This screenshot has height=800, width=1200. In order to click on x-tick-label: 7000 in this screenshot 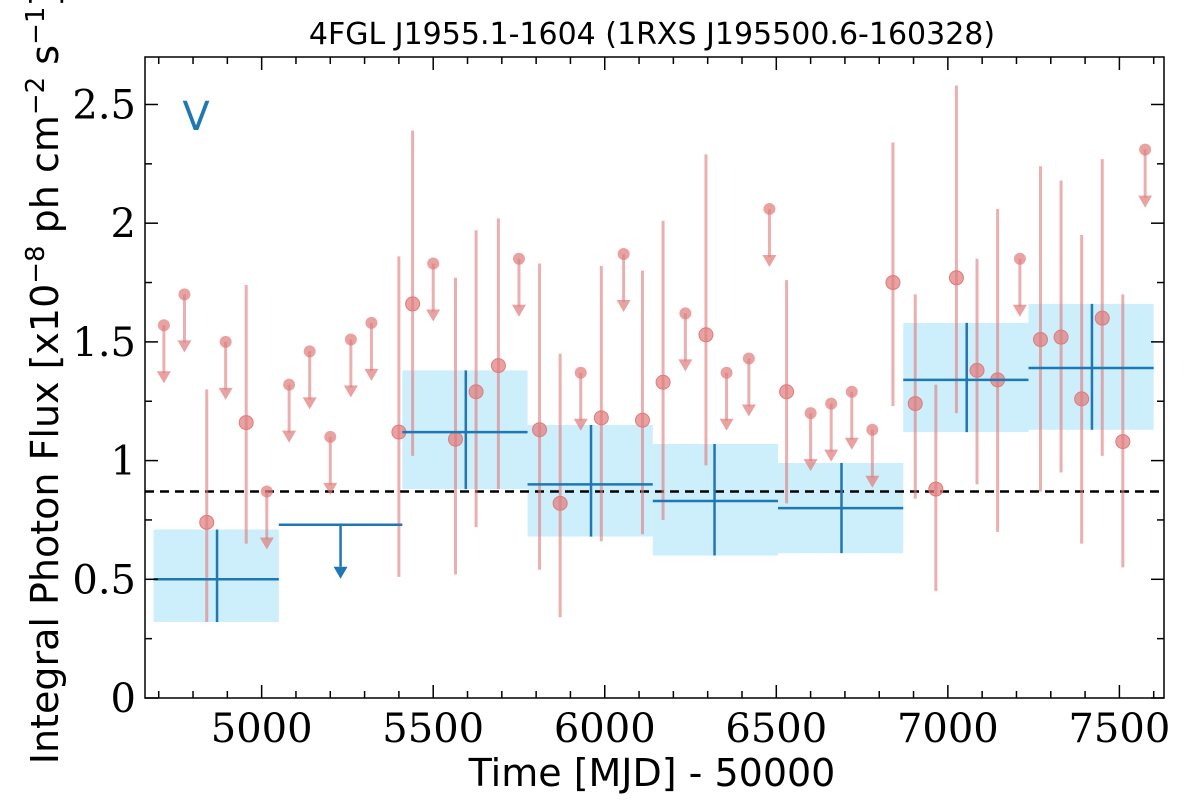, I will do `click(948, 729)`.